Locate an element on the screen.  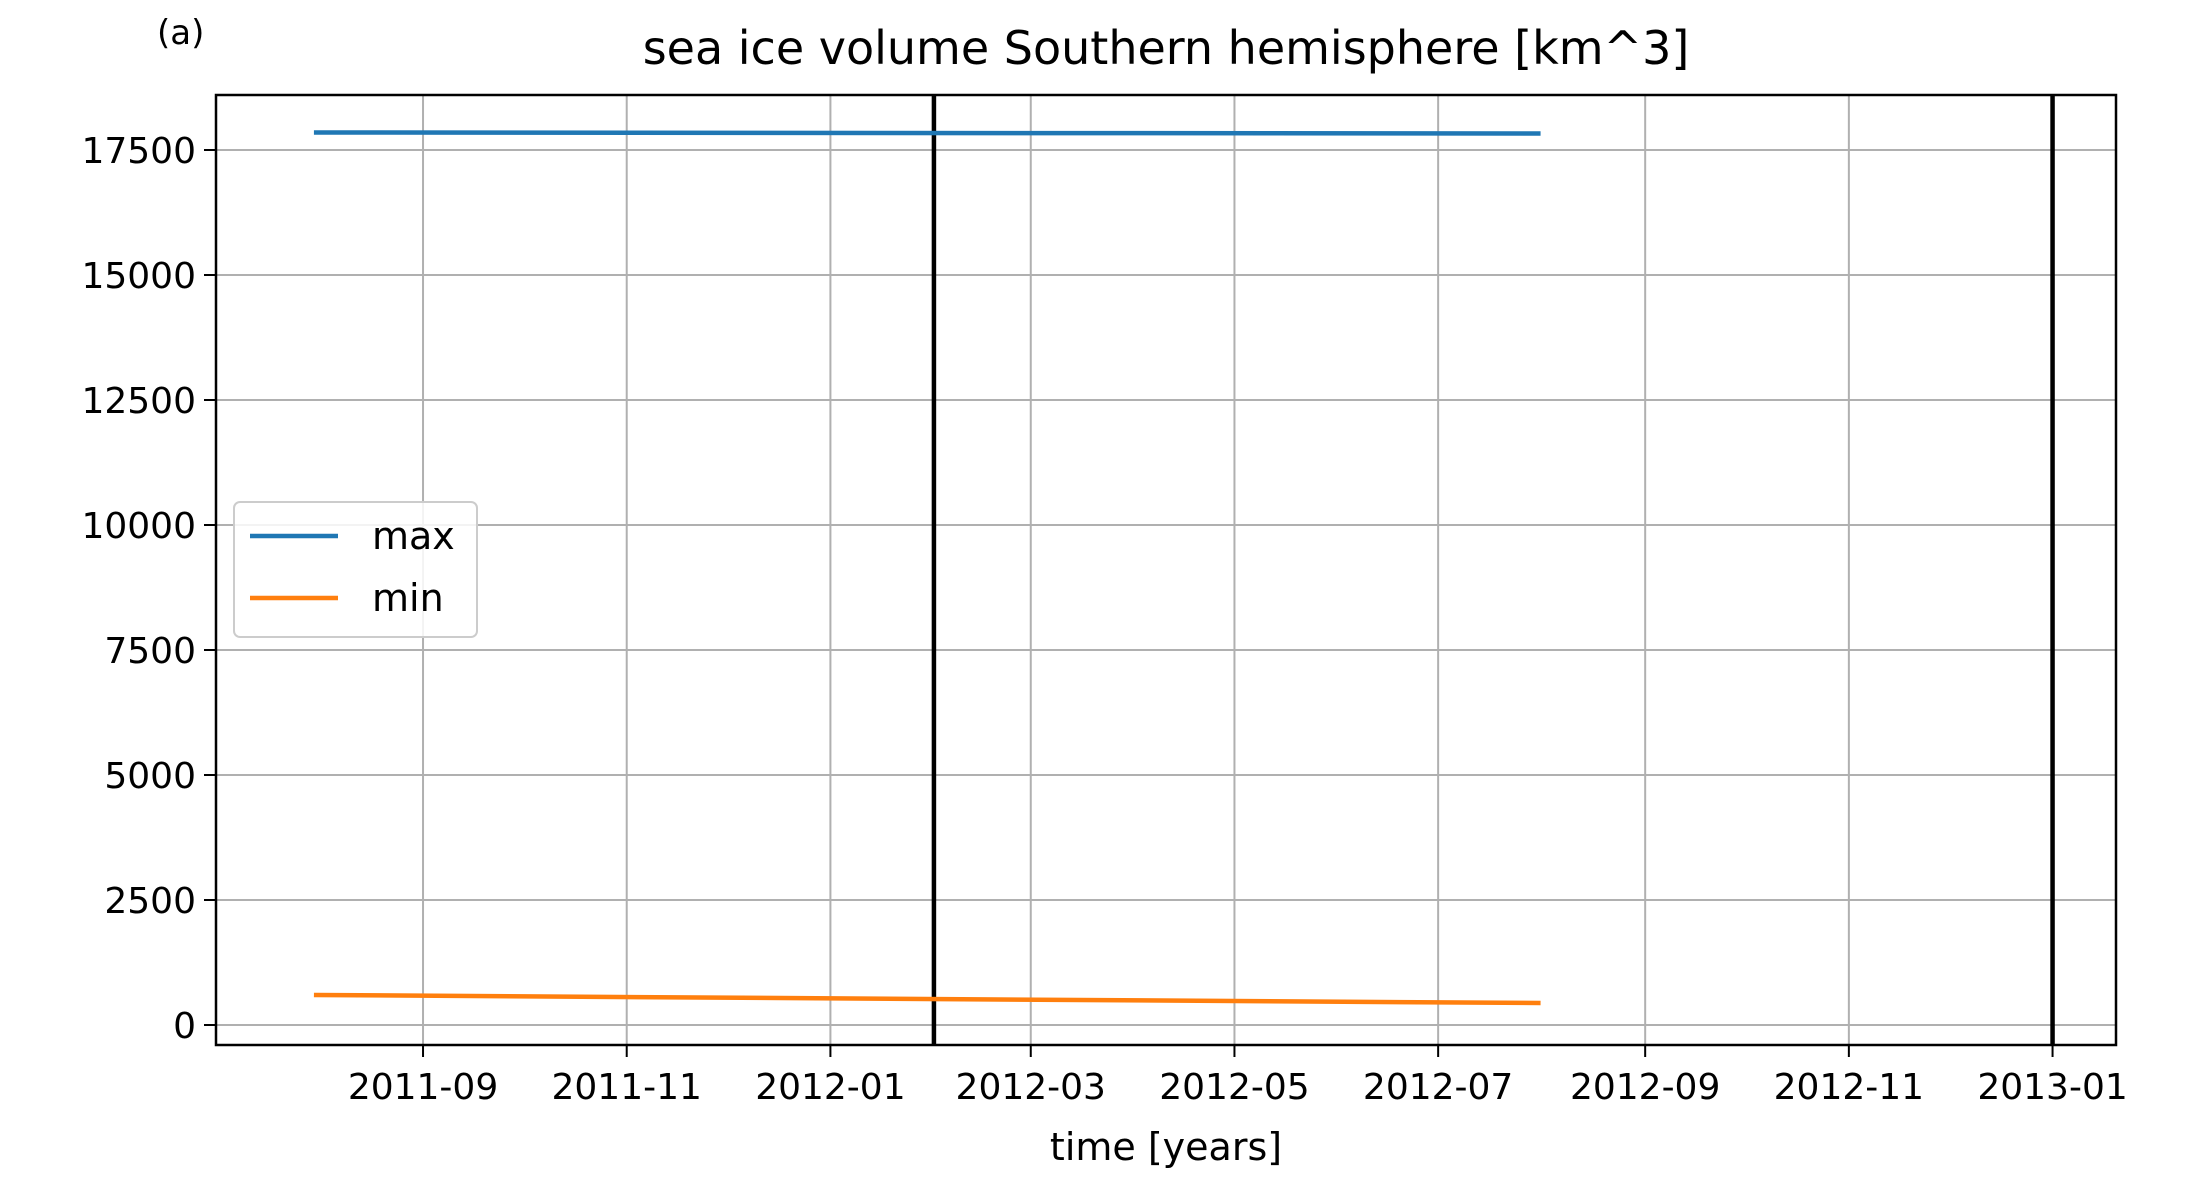
x-axis-label: time [years] is located at coordinates (1166, 1147).